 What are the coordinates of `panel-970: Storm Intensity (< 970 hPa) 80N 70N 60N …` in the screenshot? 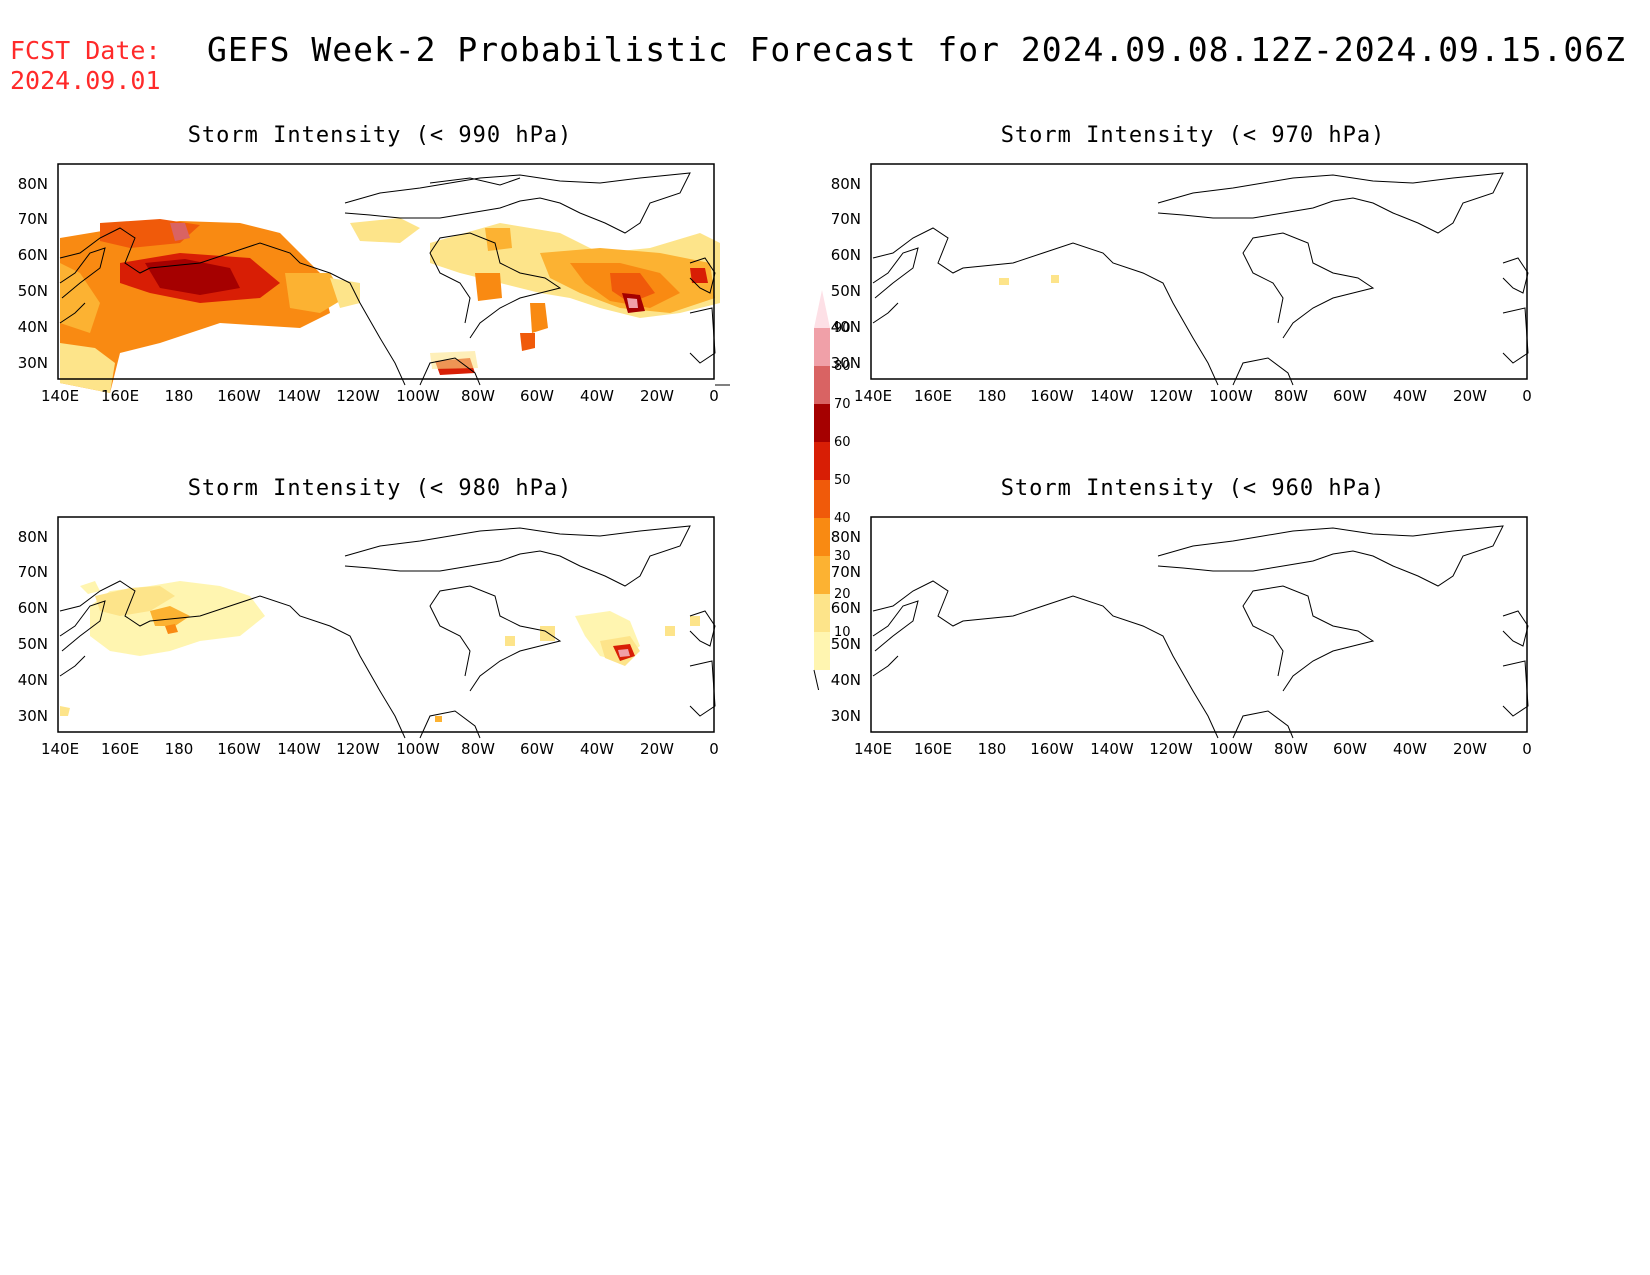 It's located at (1193, 283).